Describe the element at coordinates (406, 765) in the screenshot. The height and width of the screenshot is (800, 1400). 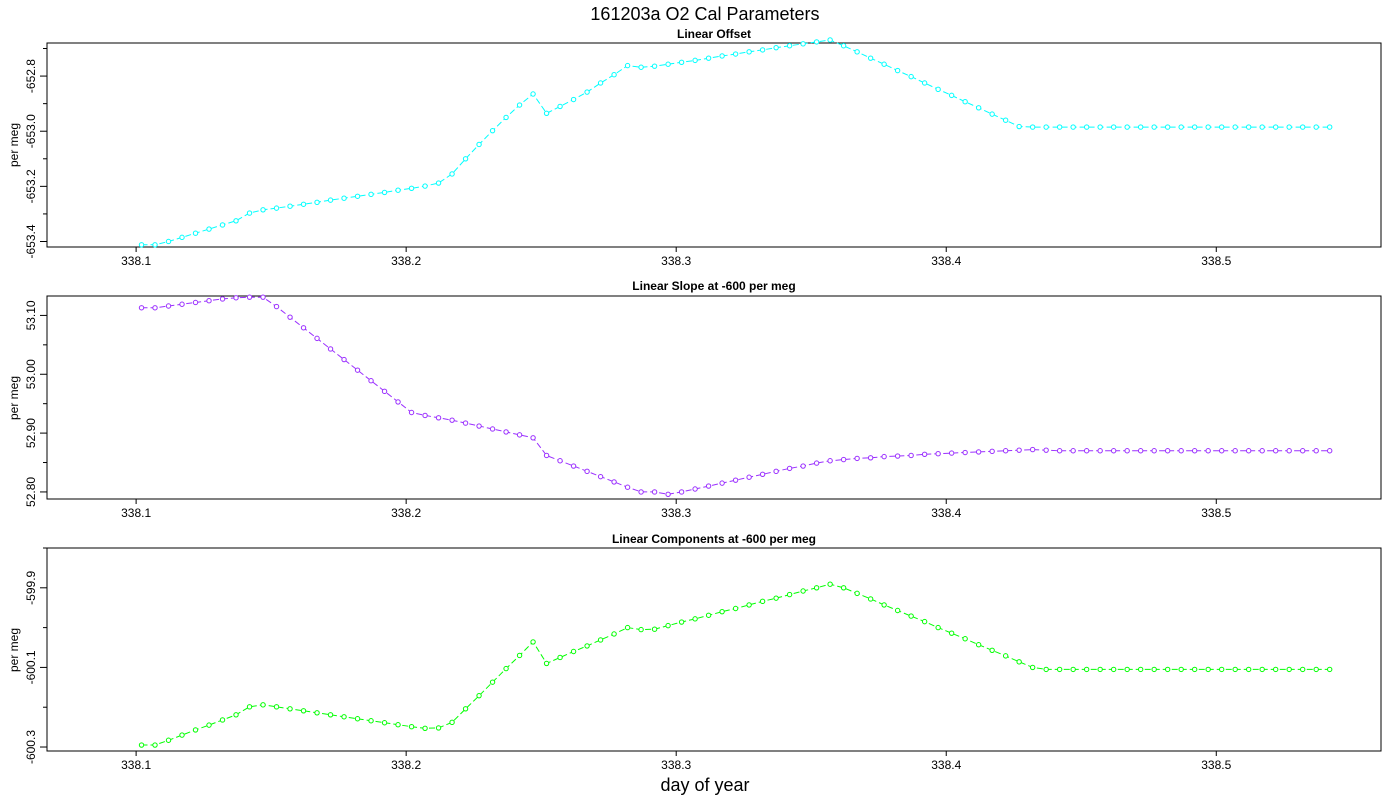
I see `components-x-tick-label: 338.2` at that location.